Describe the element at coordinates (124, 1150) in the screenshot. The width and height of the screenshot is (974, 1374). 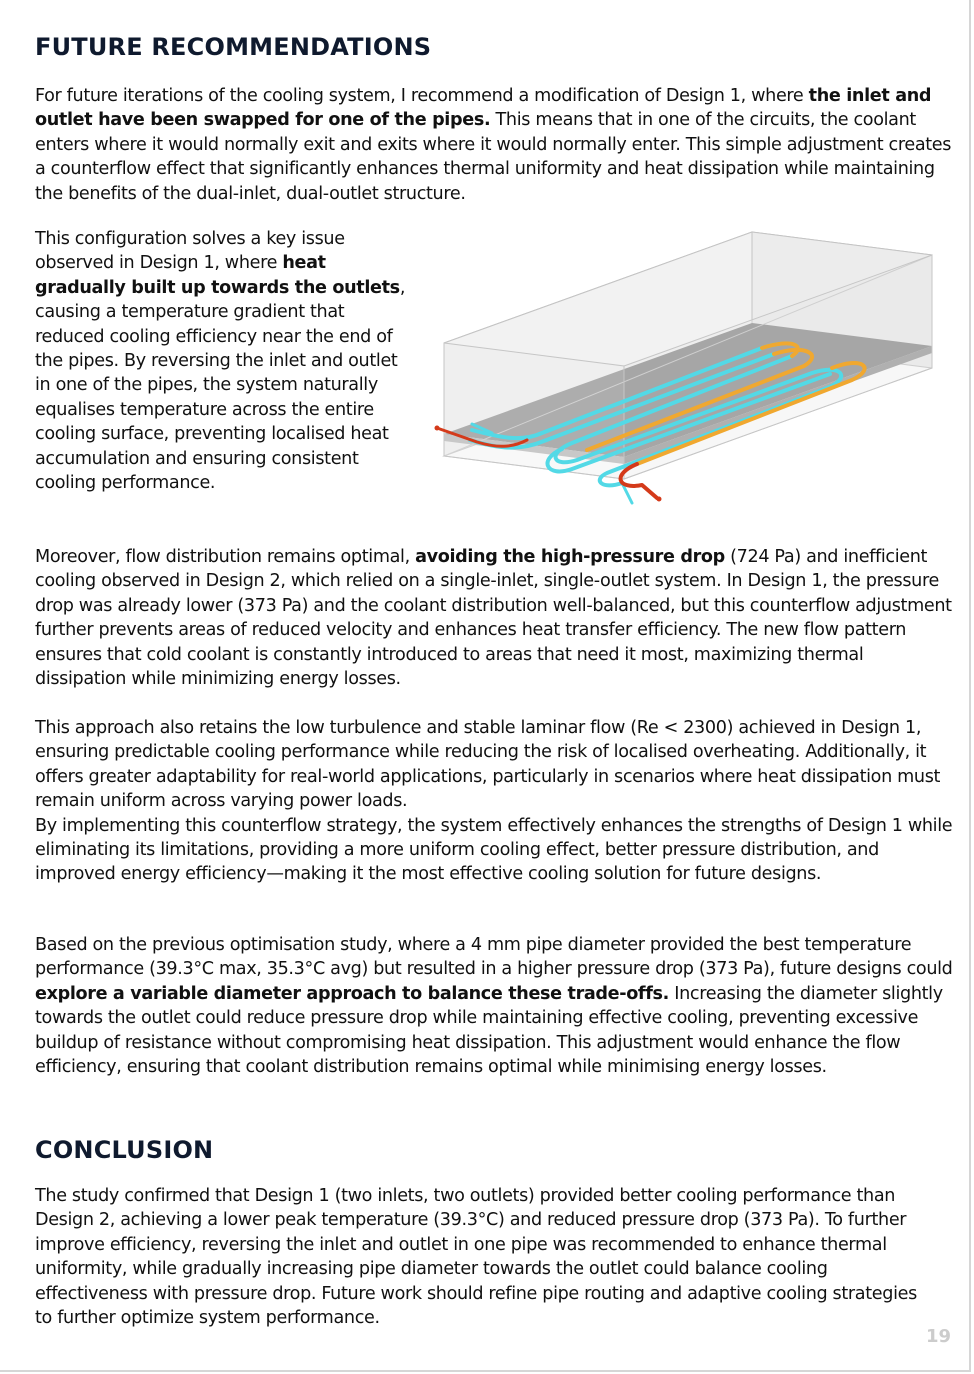
I see `conclusion-heading: CONCLUSION` at that location.